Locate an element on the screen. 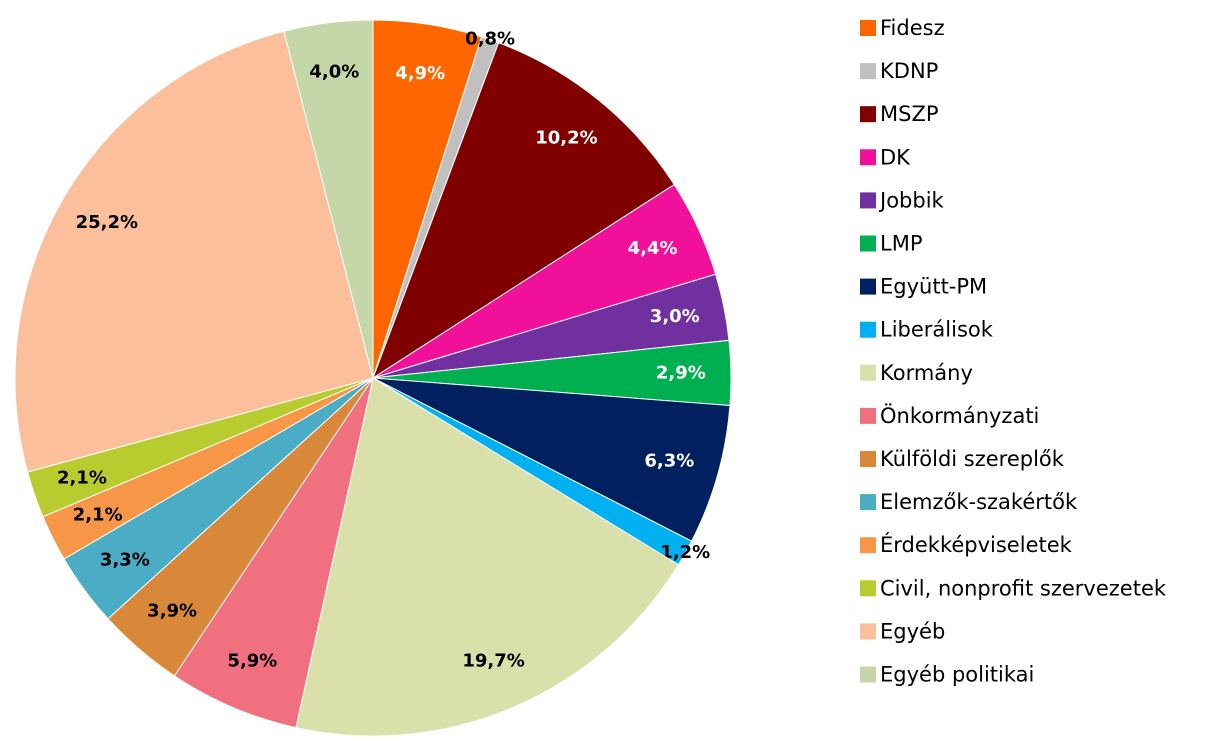 The width and height of the screenshot is (1229, 743). legend-label: Kormány is located at coordinates (926, 373).